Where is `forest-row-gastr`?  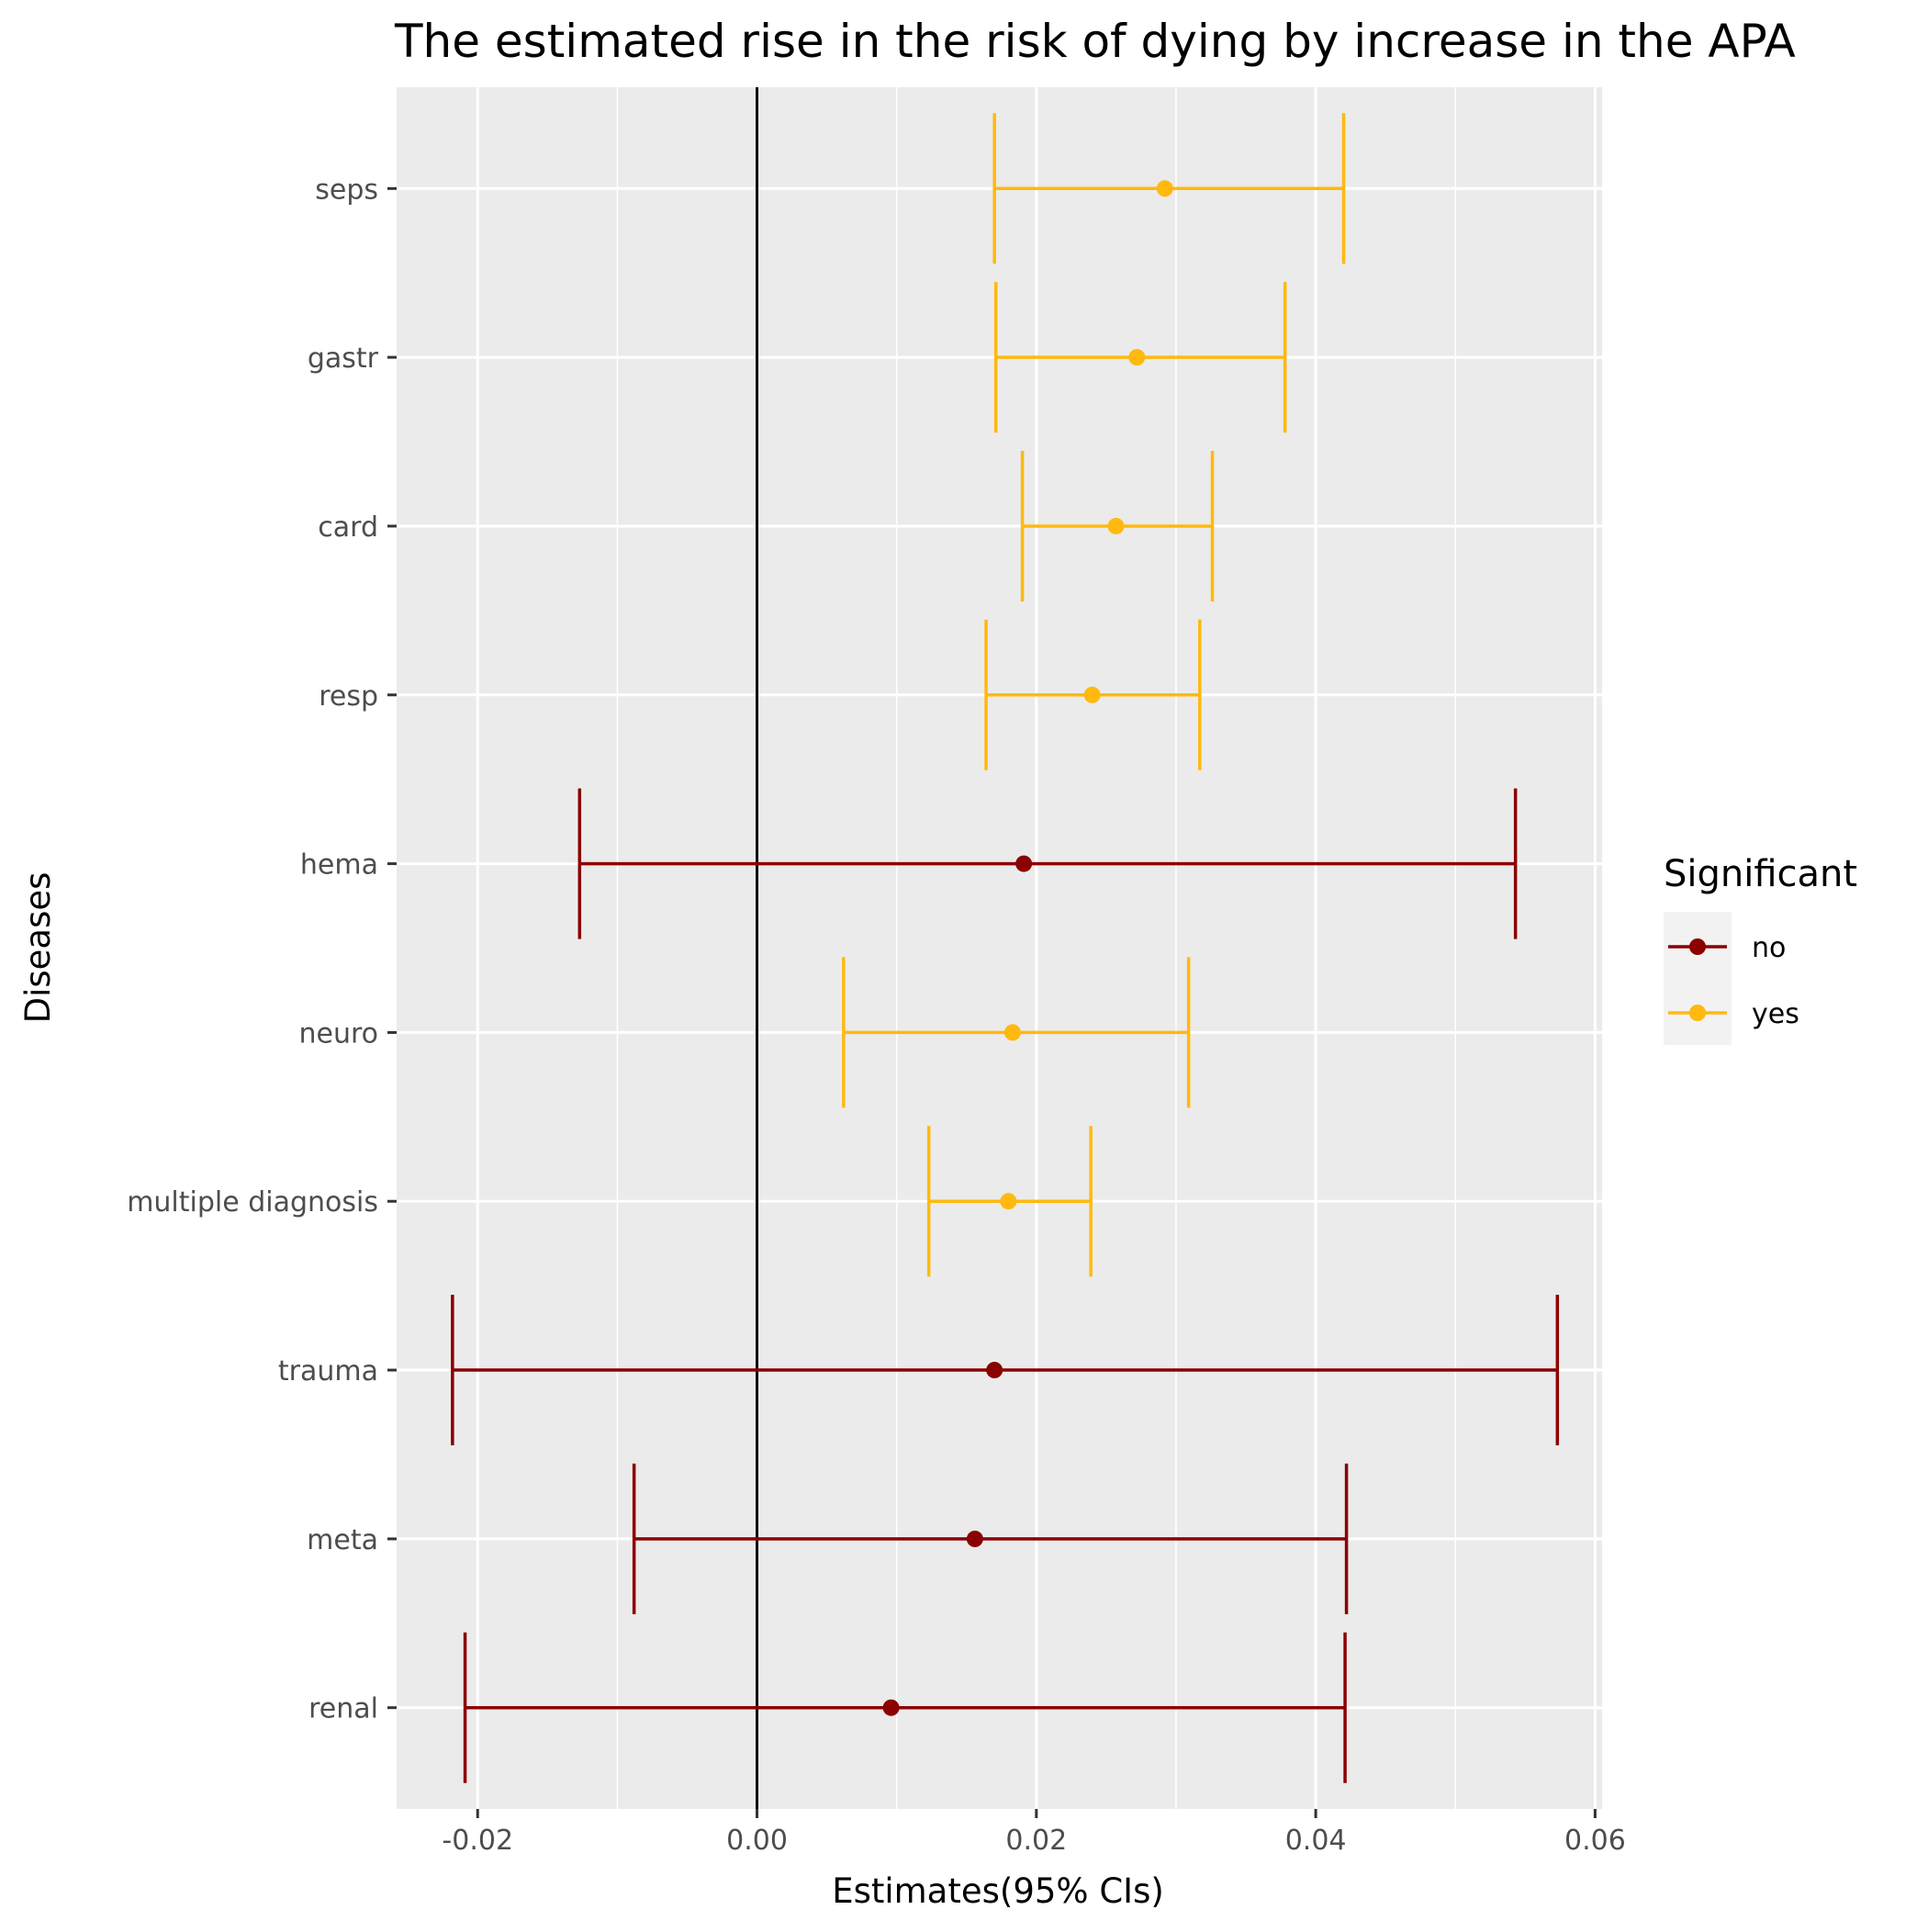 forest-row-gastr is located at coordinates (1140, 358).